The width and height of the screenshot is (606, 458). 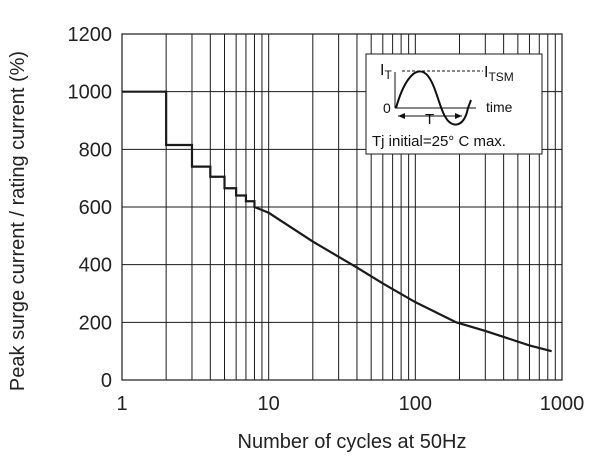 I want to click on y-tick-label: 1200, so click(x=90, y=35).